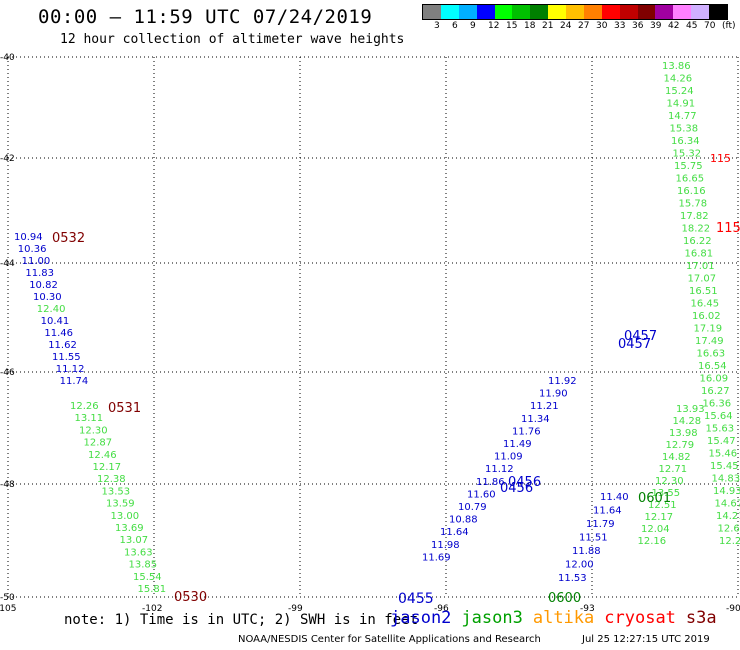 The image size is (740, 650). Describe the element at coordinates (687, 421) in the screenshot. I see `swh-value-label: 14.28` at that location.